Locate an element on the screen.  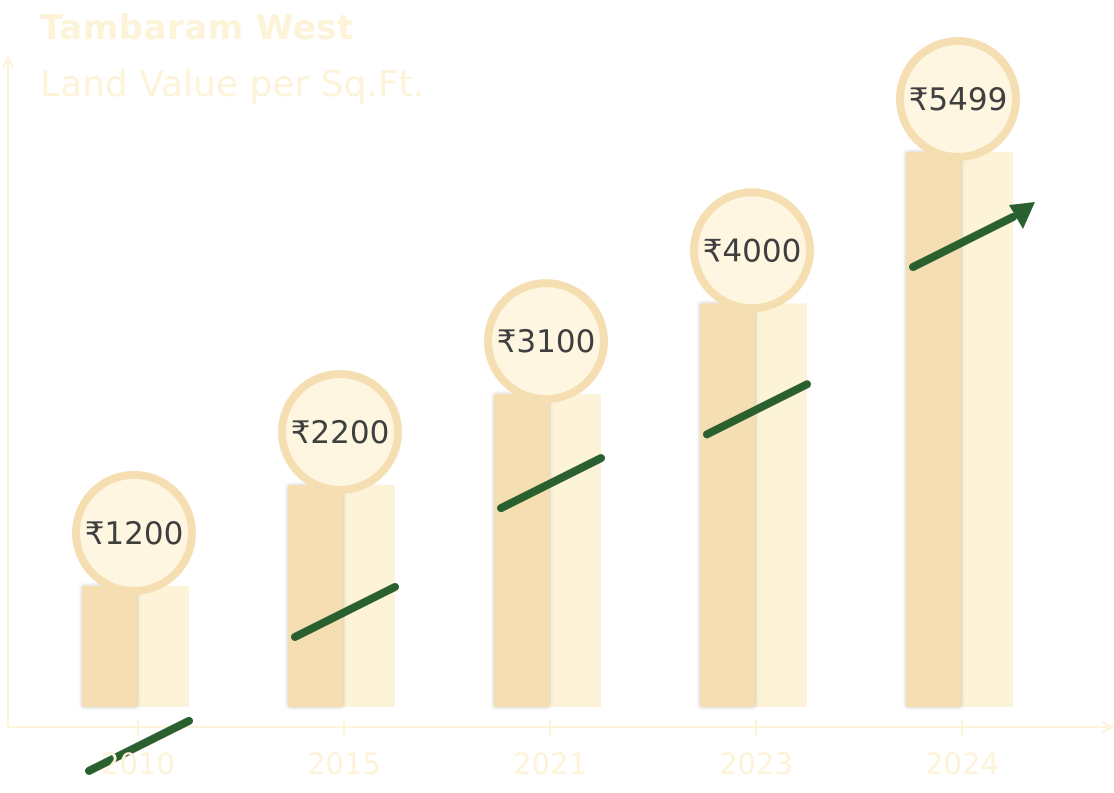
data-label-2010: ₹1200 is located at coordinates (134, 534).